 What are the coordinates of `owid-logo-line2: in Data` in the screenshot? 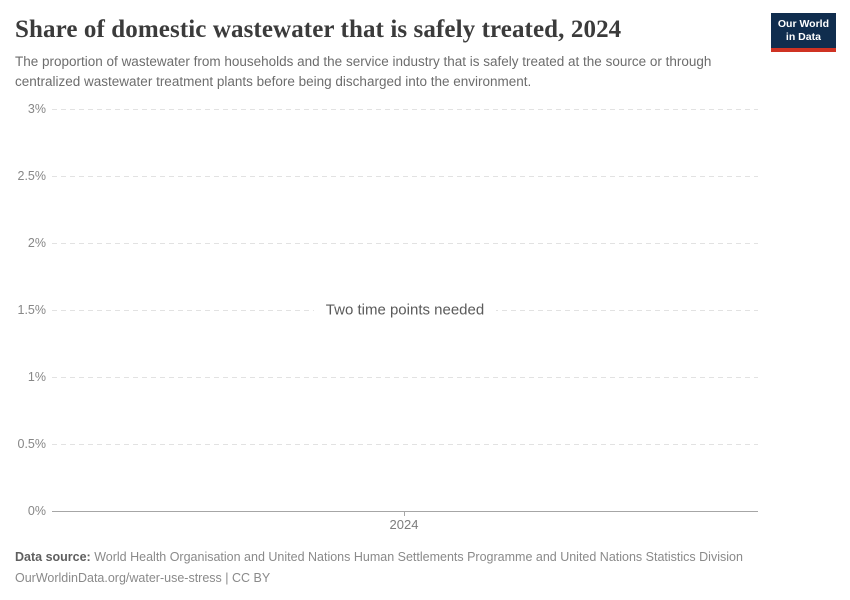 It's located at (803, 37).